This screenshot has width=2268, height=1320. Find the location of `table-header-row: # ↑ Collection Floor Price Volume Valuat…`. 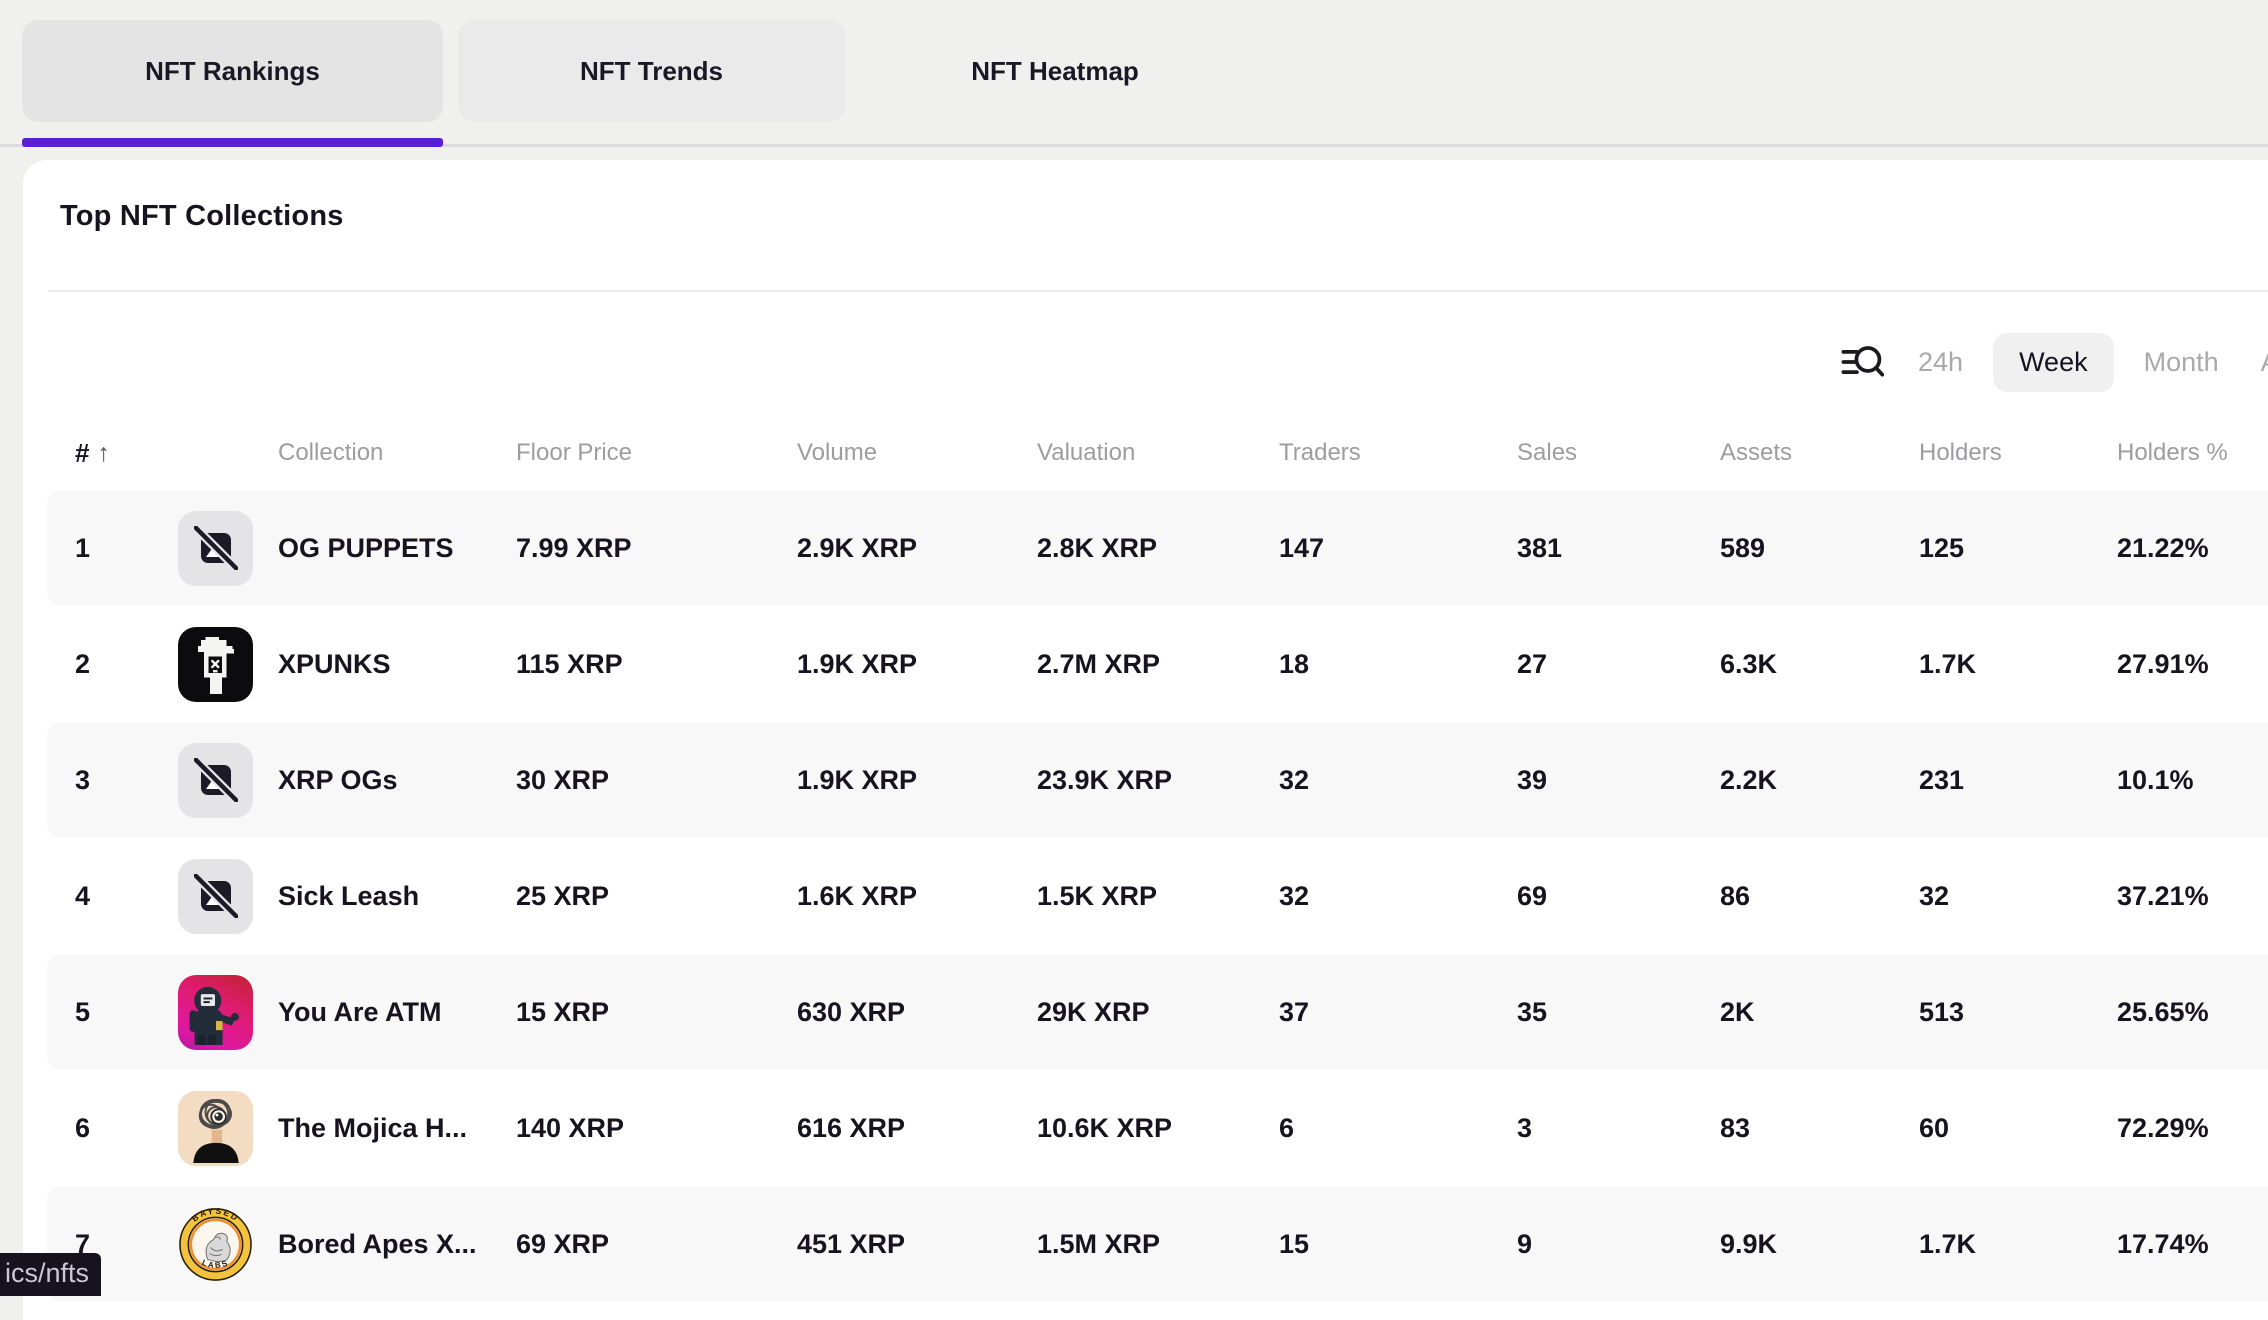

table-header-row: # ↑ Collection Floor Price Volume Valuat… is located at coordinates (1157, 453).